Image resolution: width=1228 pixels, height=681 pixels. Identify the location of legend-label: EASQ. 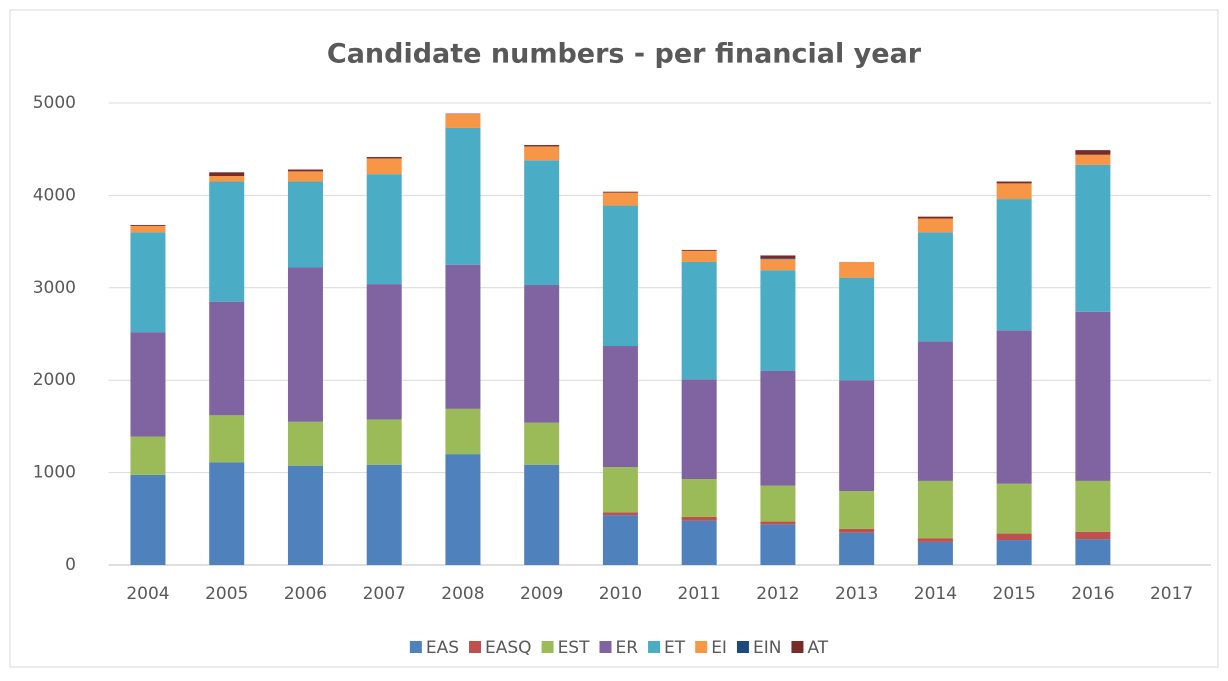
(508, 648).